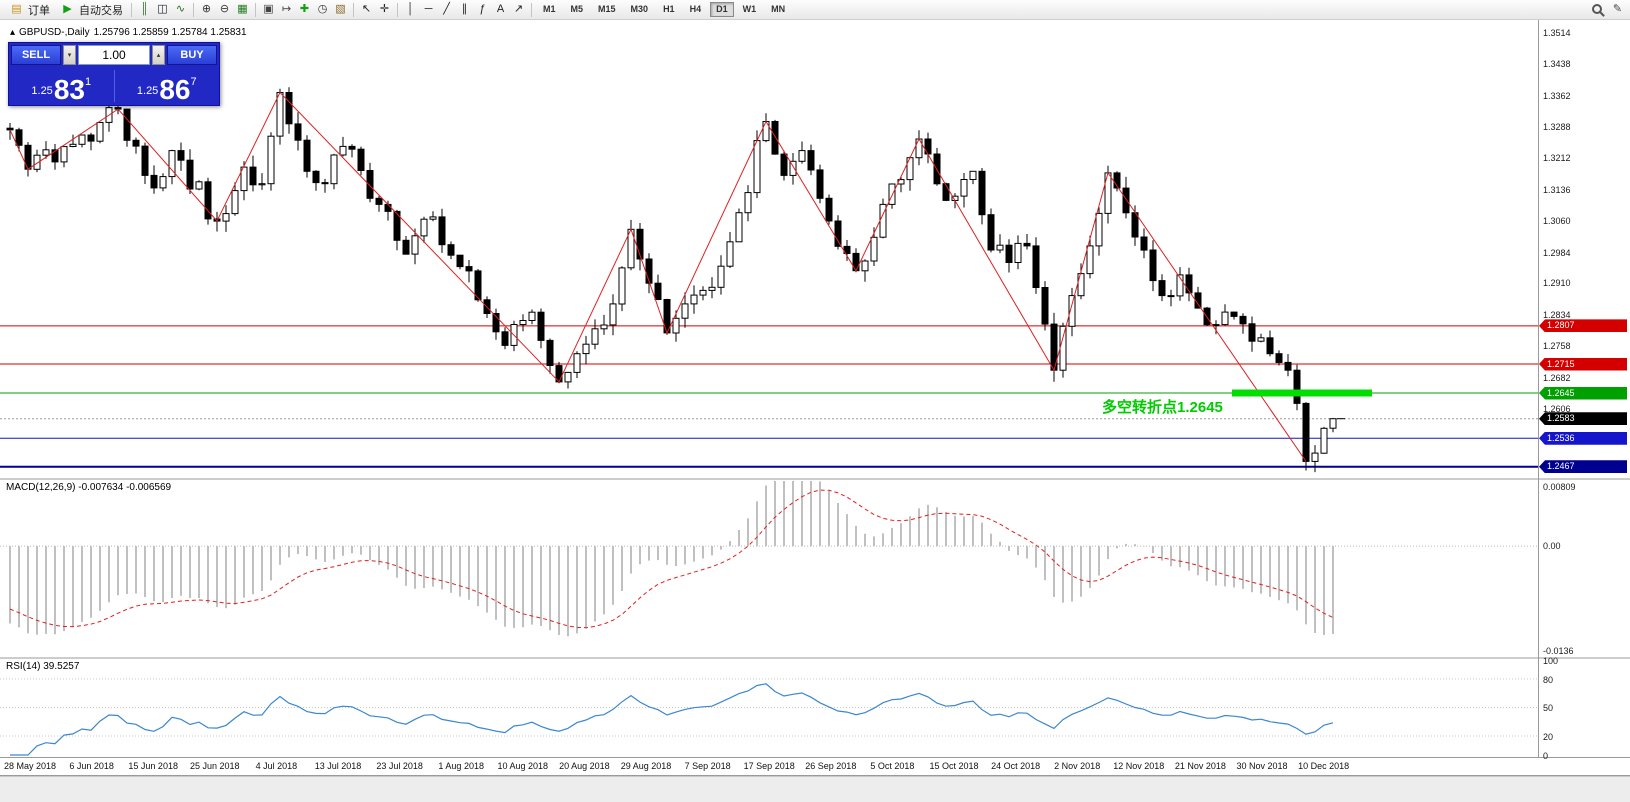  I want to click on date-label: 21 Nov 2018, so click(1200, 766).